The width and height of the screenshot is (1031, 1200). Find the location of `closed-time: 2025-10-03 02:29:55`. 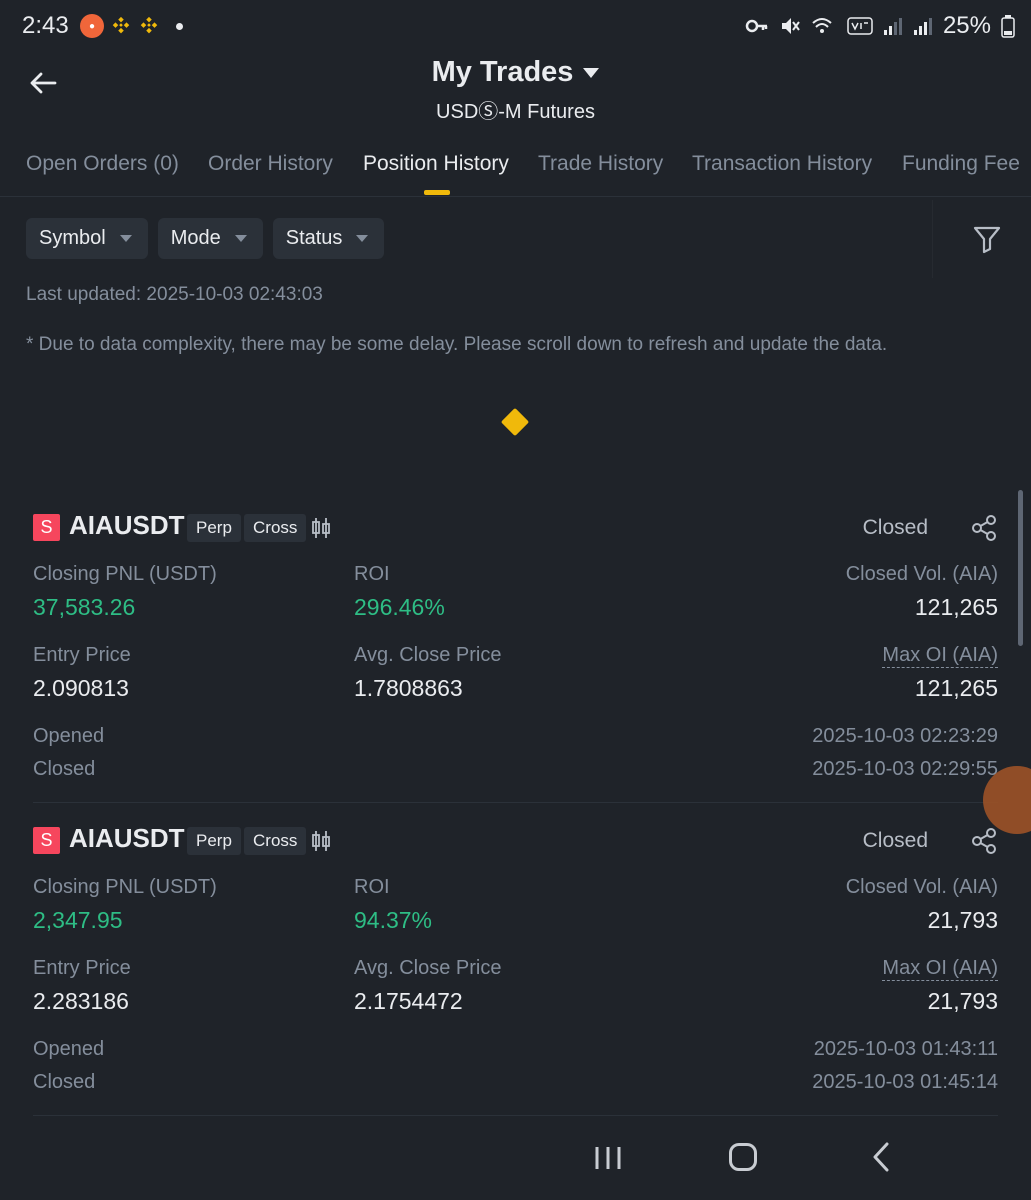

closed-time: 2025-10-03 02:29:55 is located at coordinates (905, 769).